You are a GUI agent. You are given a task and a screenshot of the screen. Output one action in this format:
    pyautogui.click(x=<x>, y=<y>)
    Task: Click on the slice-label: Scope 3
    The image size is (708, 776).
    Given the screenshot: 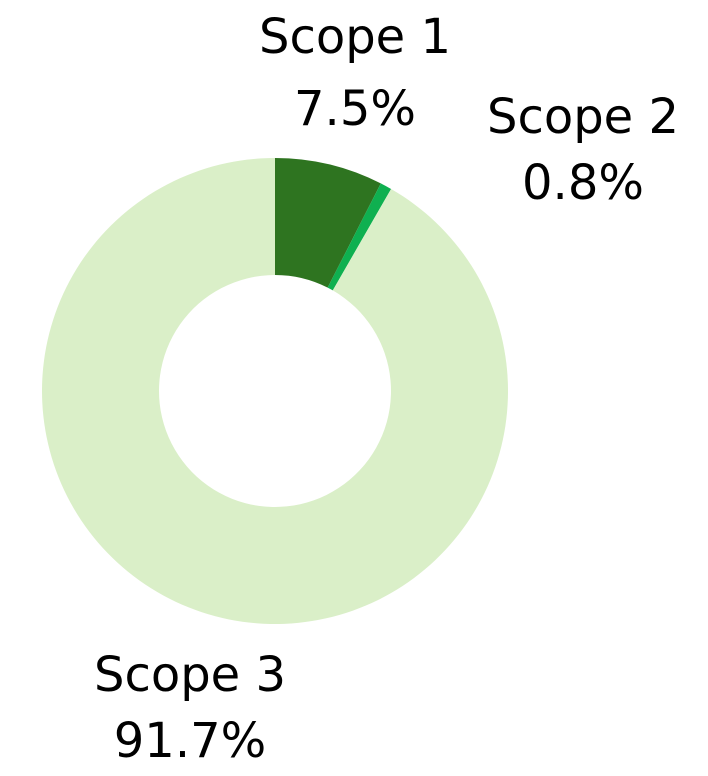 What is the action you would take?
    pyautogui.click(x=190, y=675)
    